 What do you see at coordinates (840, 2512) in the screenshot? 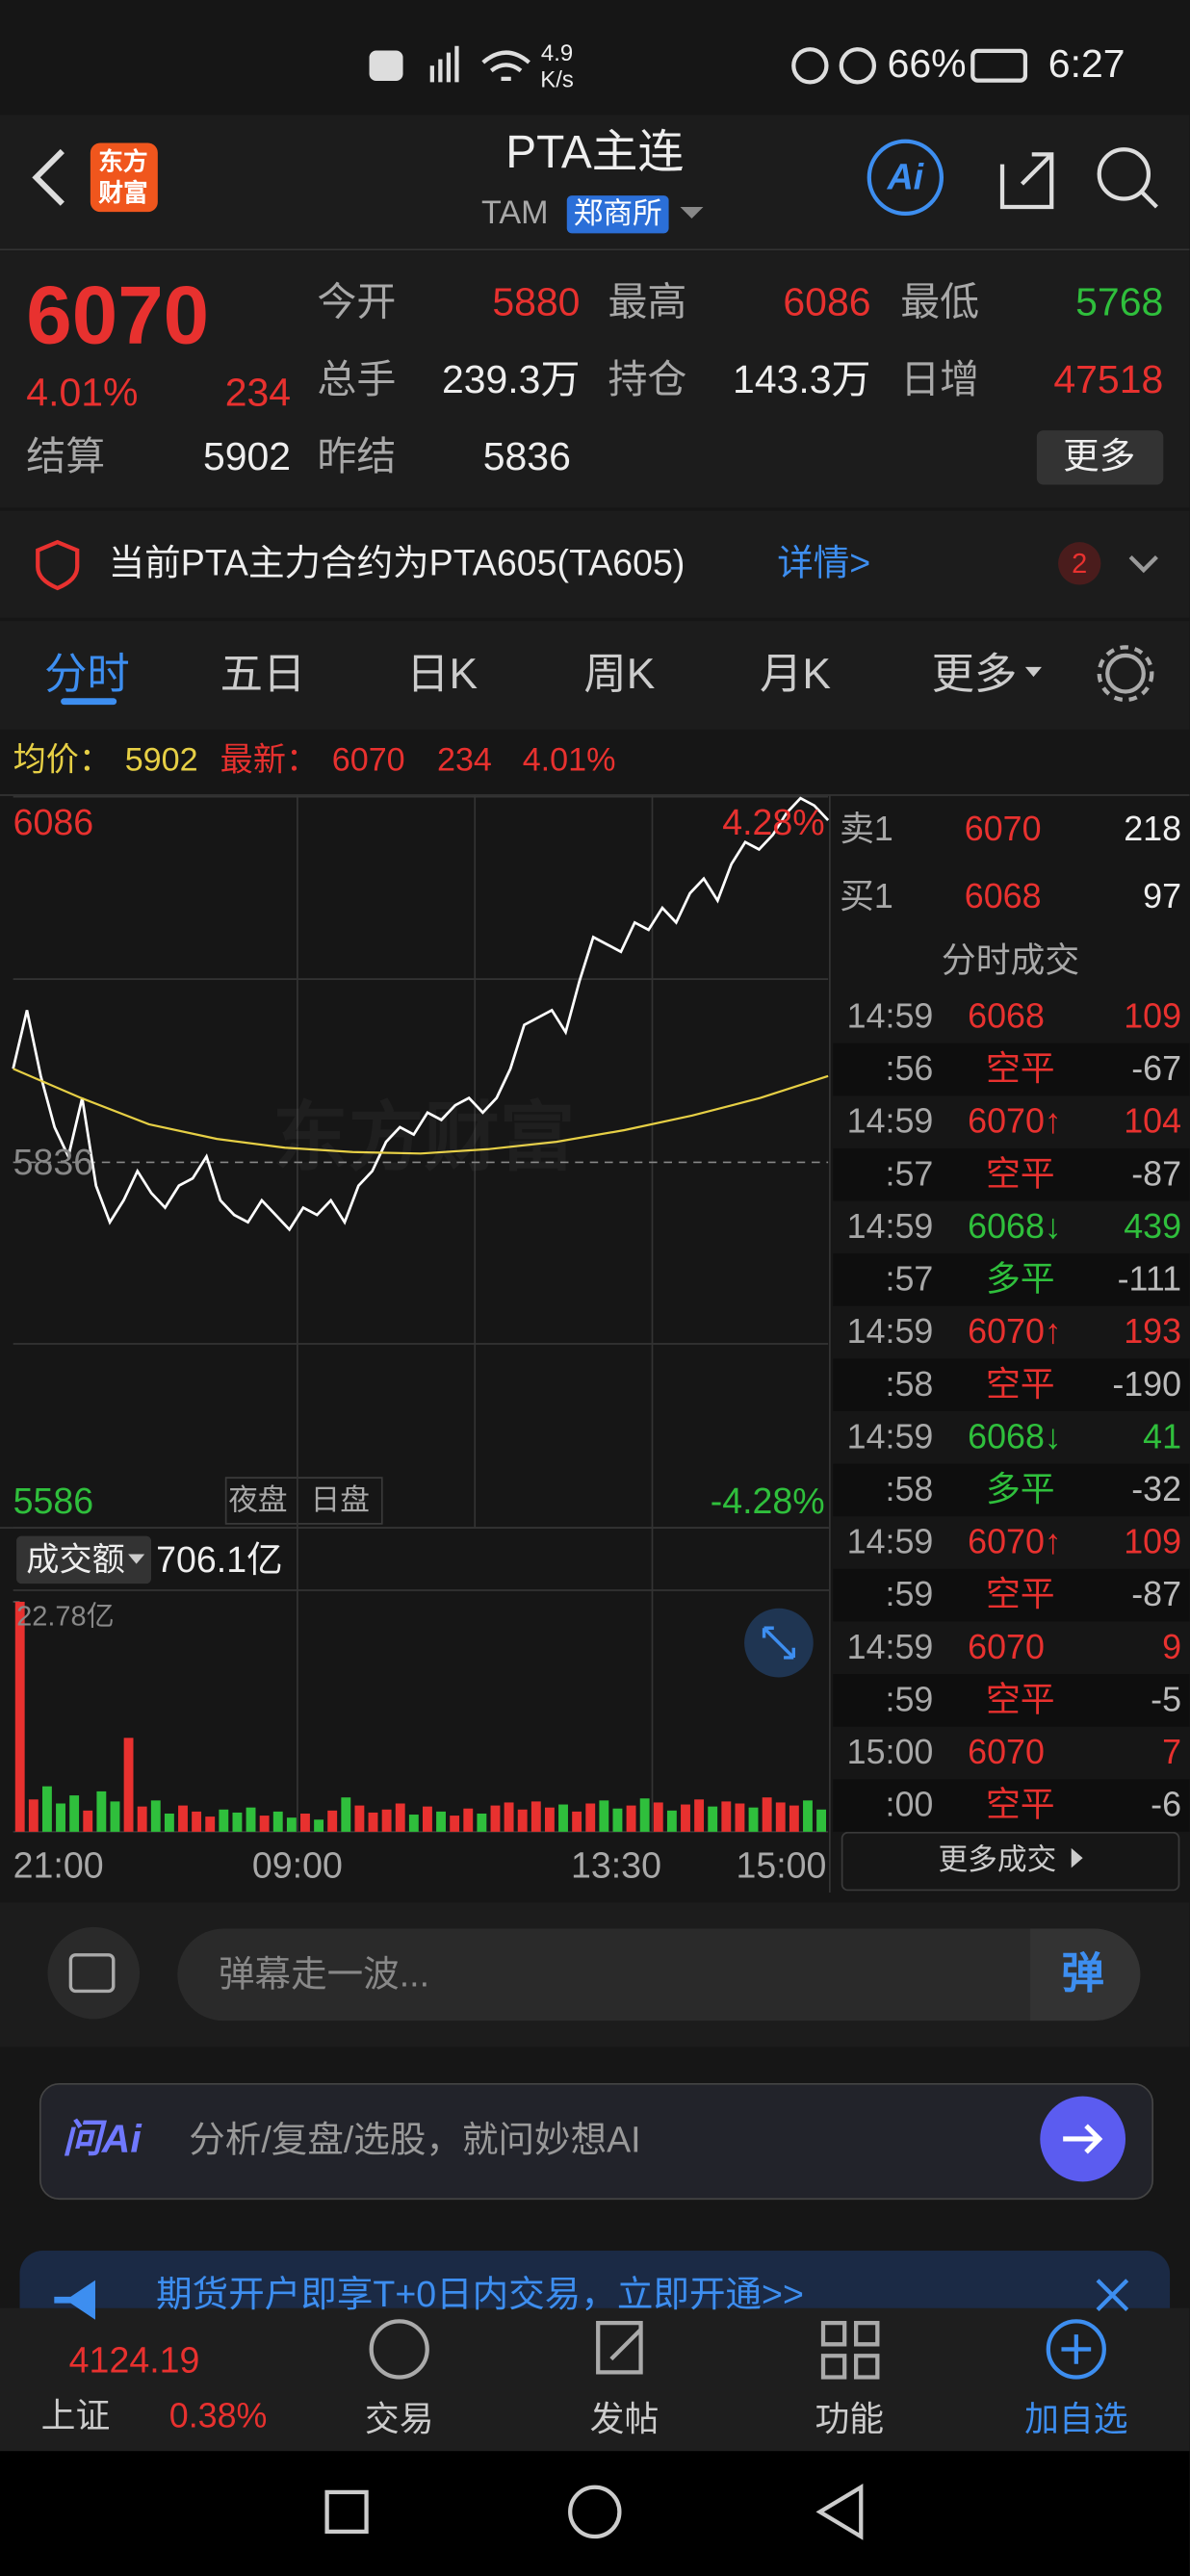
I see `back-button` at bounding box center [840, 2512].